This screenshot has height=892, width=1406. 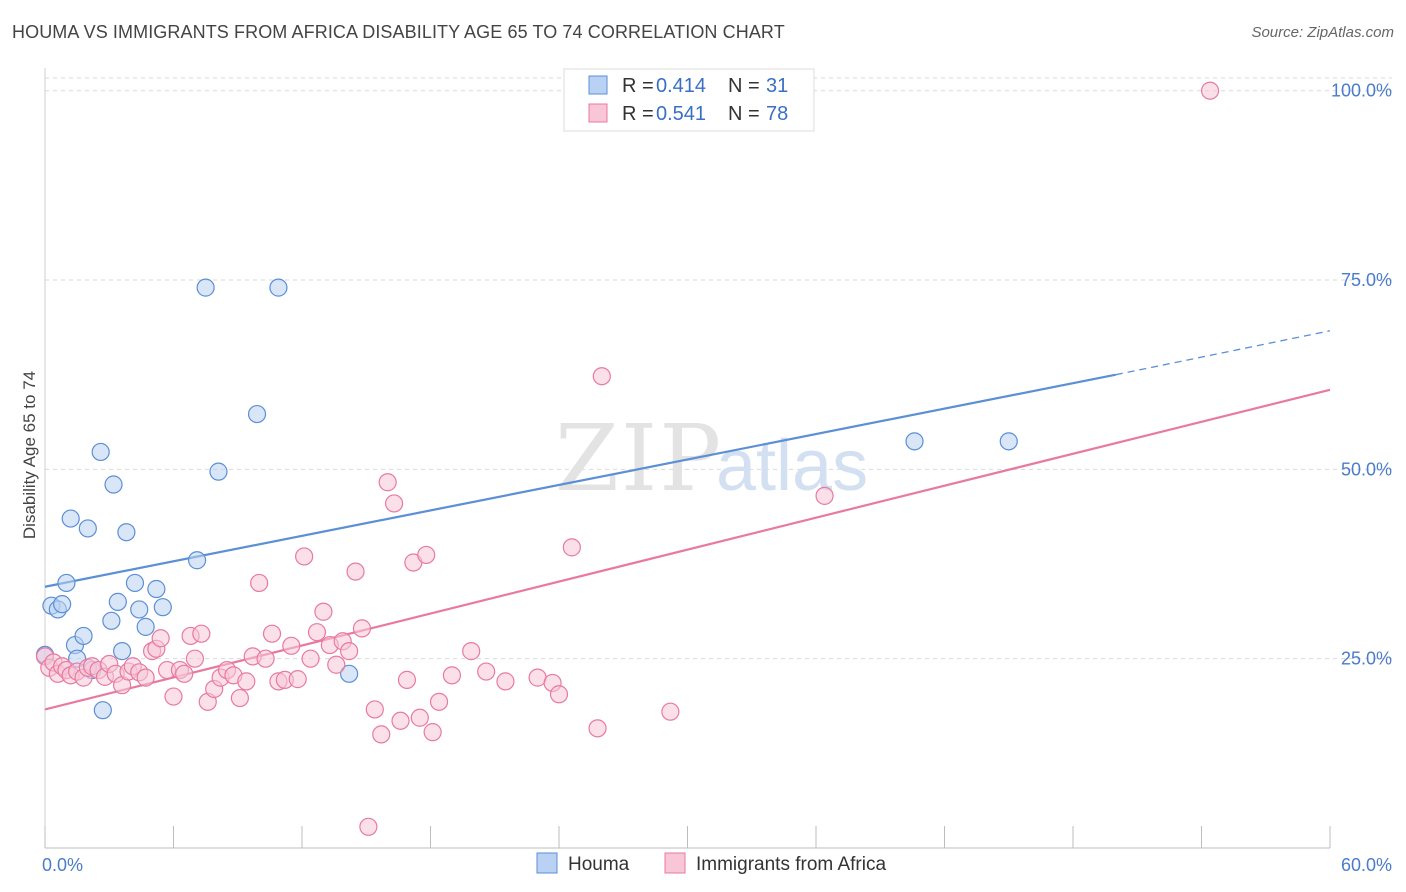 What do you see at coordinates (791, 864) in the screenshot?
I see `bottom-legend-label-1: Immigrants from Africa` at bounding box center [791, 864].